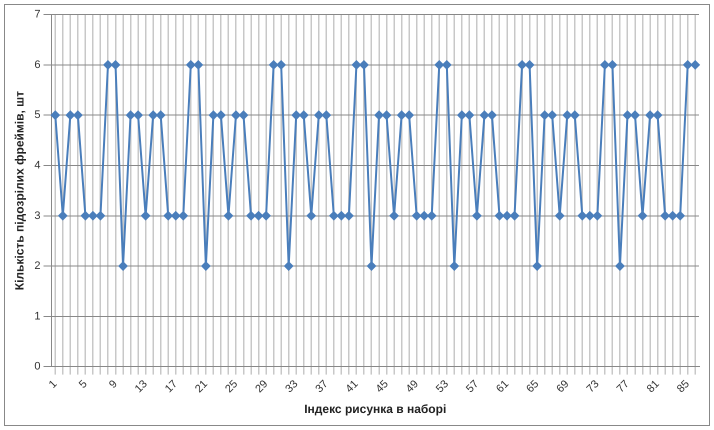 The image size is (714, 430). I want to click on x-tick-label: 41, so click(352, 387).